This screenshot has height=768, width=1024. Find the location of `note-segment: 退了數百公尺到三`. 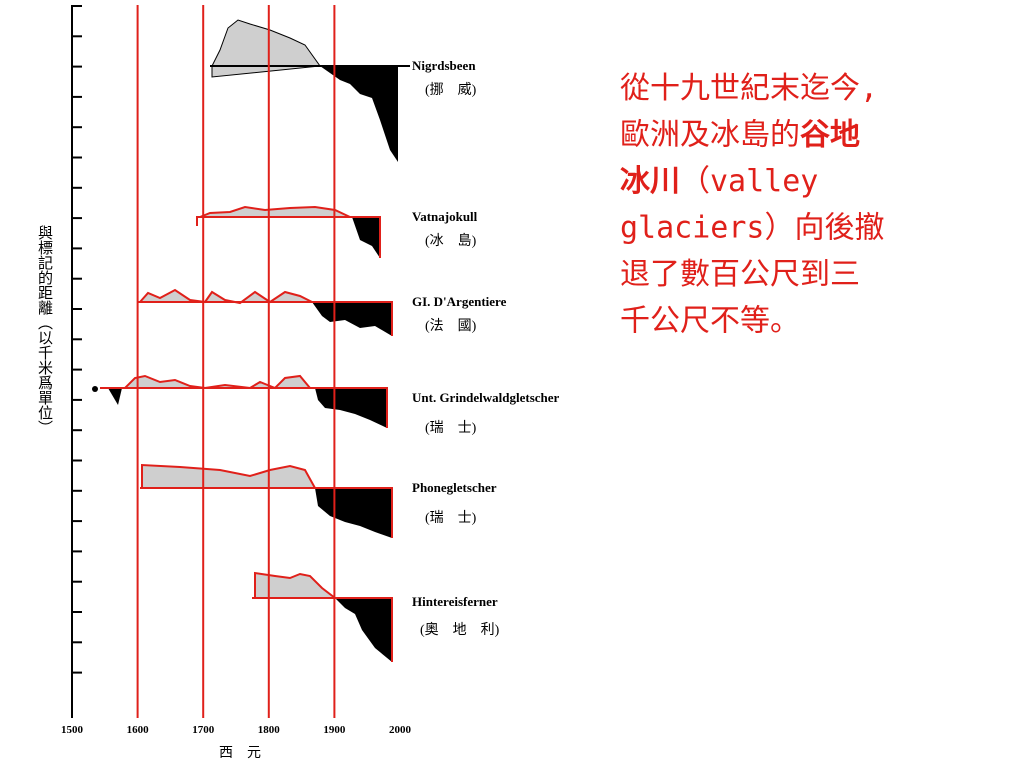

note-segment: 退了數百公尺到三 is located at coordinates (740, 274).